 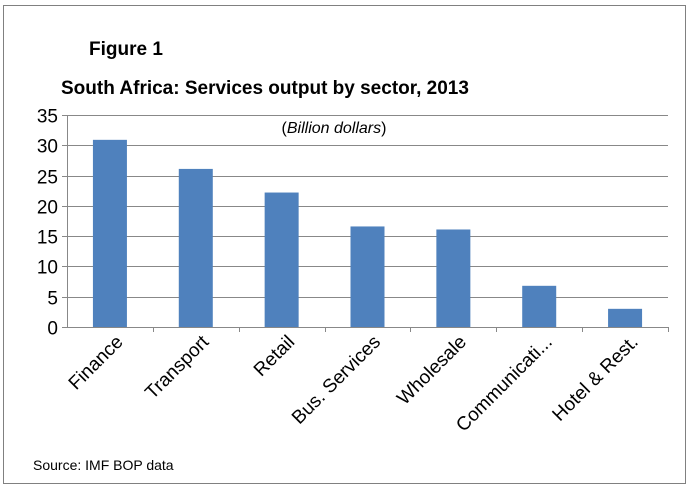 I want to click on y-tick-label: 15, so click(x=47, y=238).